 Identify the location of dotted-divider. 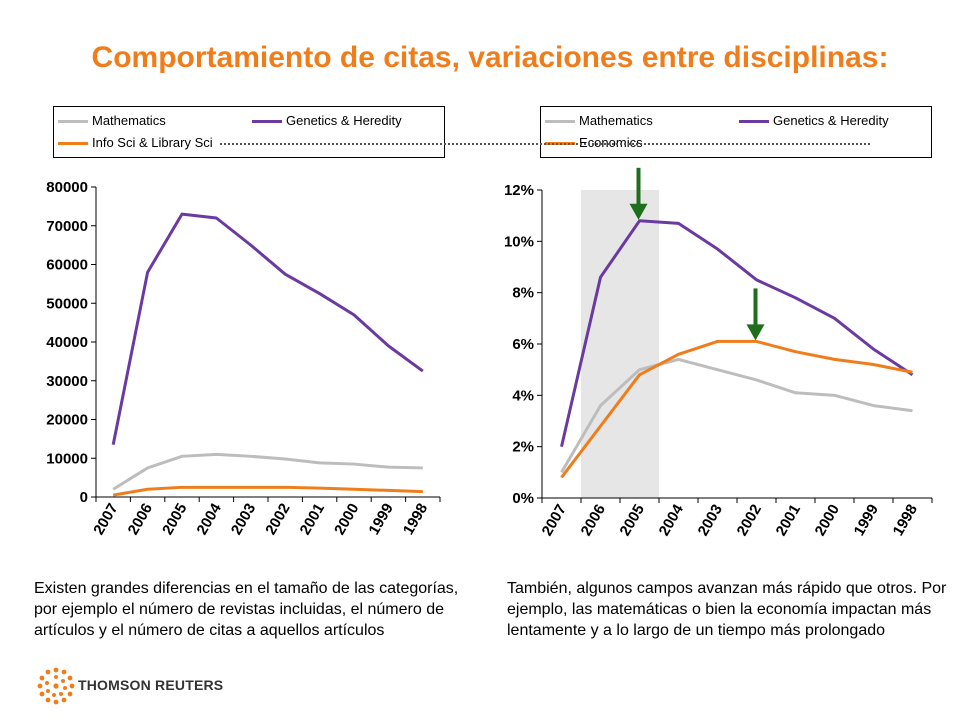
(545, 144).